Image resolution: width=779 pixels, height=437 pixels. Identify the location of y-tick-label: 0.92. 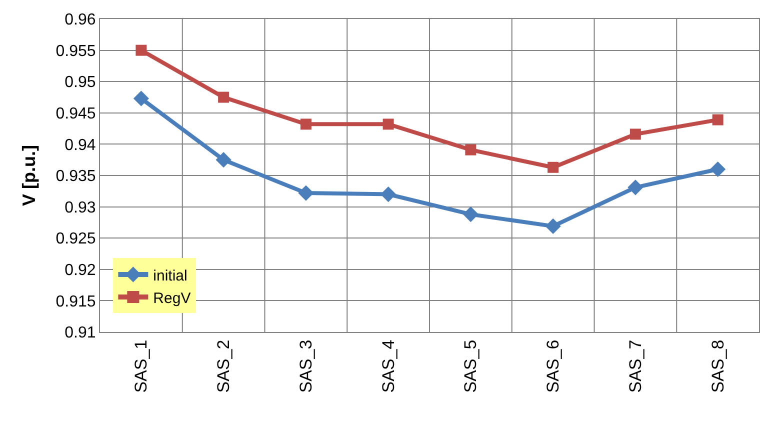
(80, 270).